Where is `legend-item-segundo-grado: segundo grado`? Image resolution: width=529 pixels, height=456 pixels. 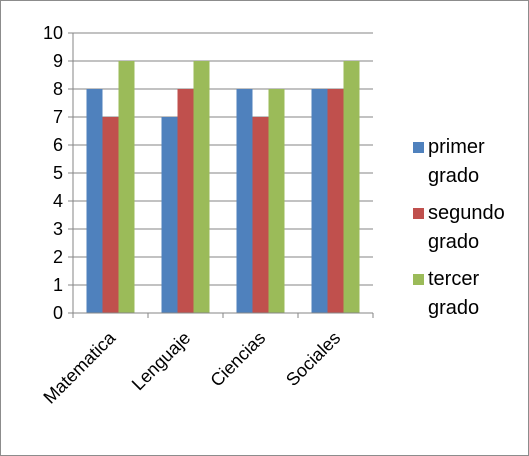
legend-item-segundo-grado: segundo grado is located at coordinates (470, 228).